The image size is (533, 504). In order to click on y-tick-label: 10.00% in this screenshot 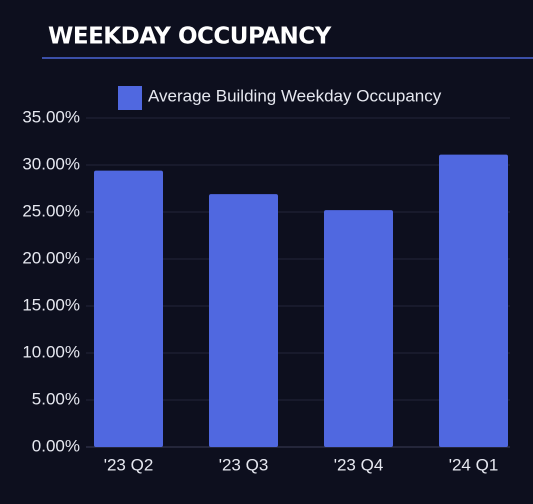, I will do `click(51, 351)`.